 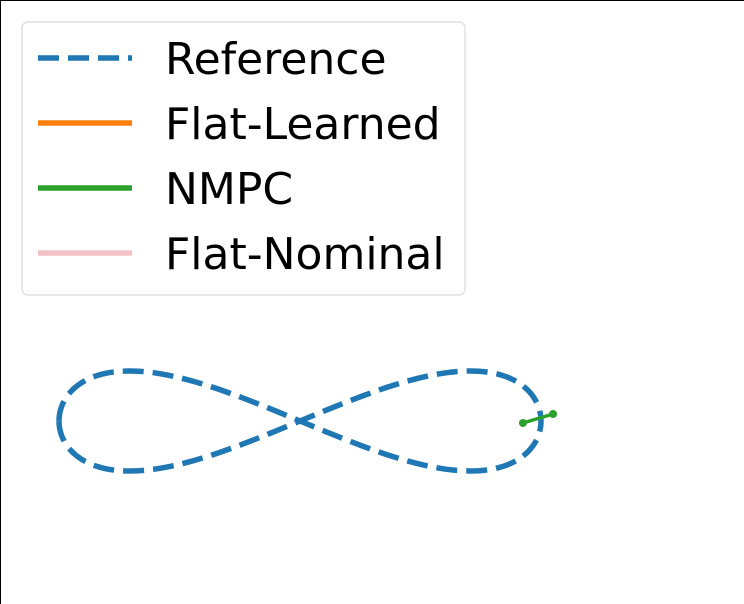 What do you see at coordinates (229, 189) in the screenshot?
I see `legend-label-nmpc: NMPC` at bounding box center [229, 189].